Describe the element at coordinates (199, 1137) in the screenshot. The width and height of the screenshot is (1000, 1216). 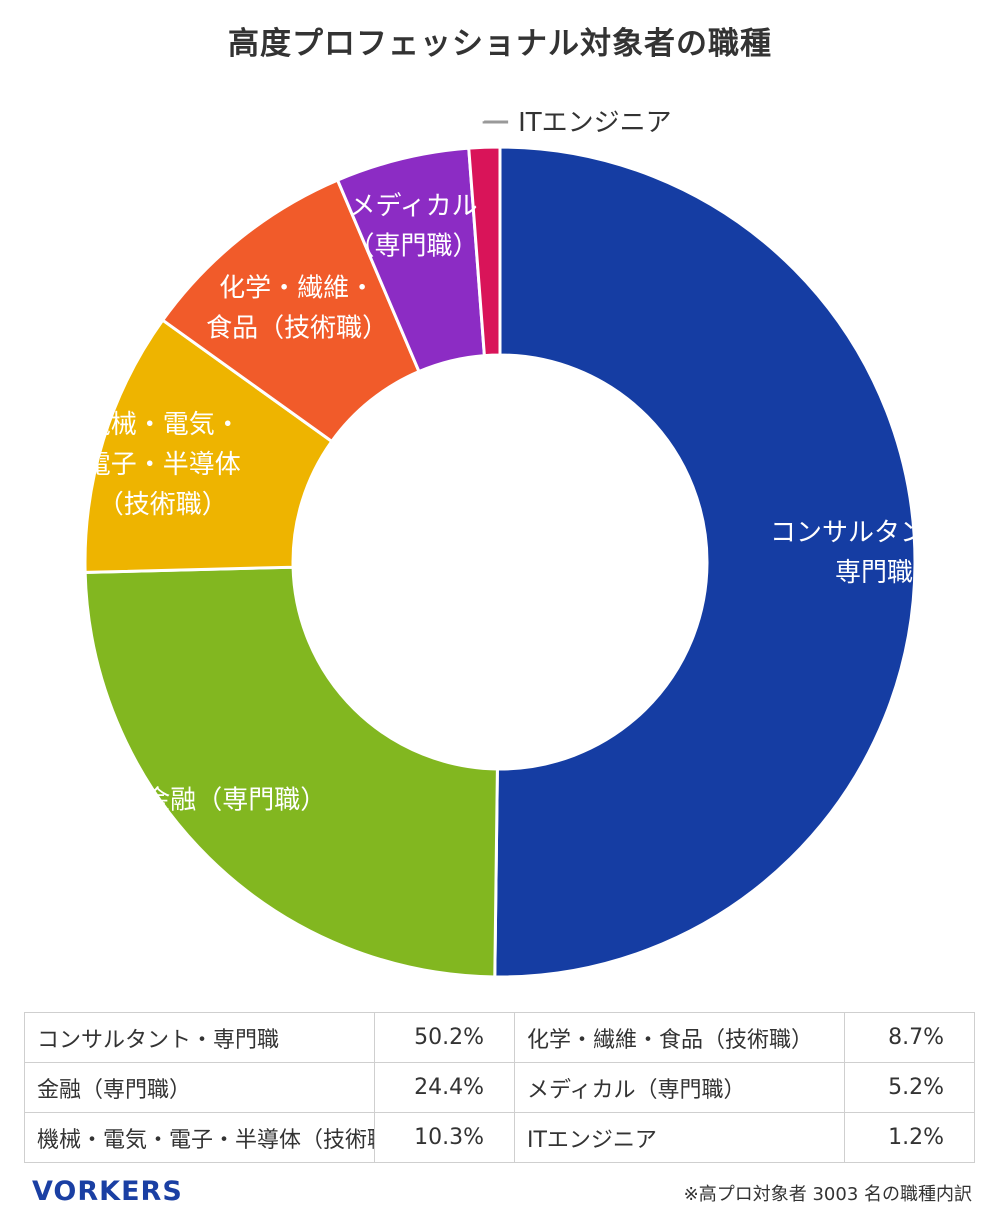
I see `legend-label: 機械・電気・電子・半導体（技術職）` at that location.